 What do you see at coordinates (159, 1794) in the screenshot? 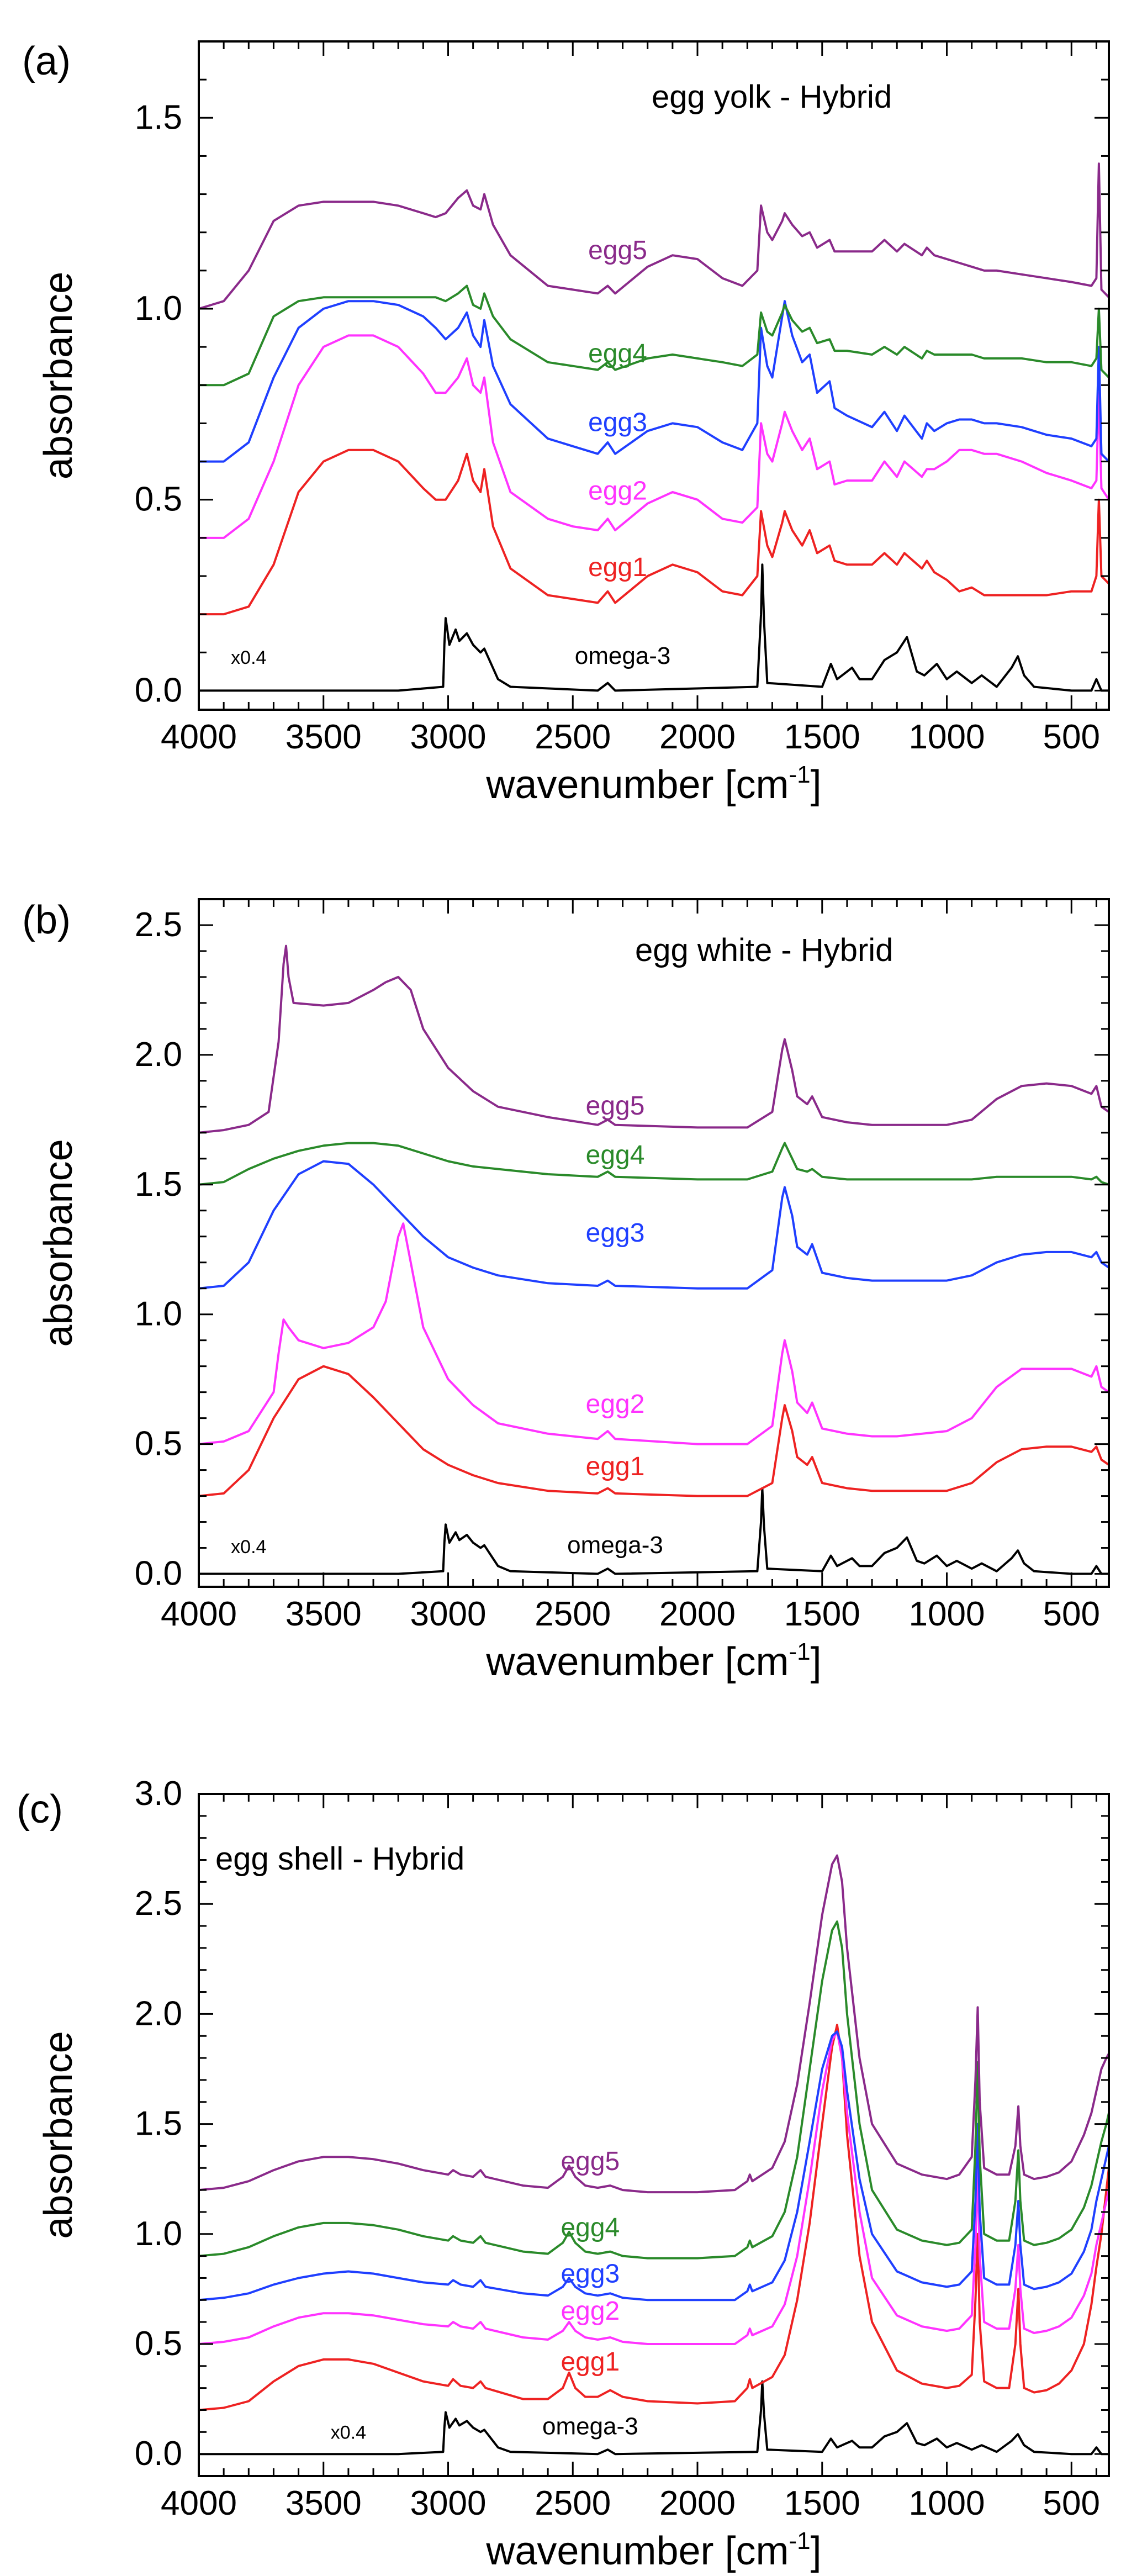
I see `y-tick-label: 3.0` at bounding box center [159, 1794].